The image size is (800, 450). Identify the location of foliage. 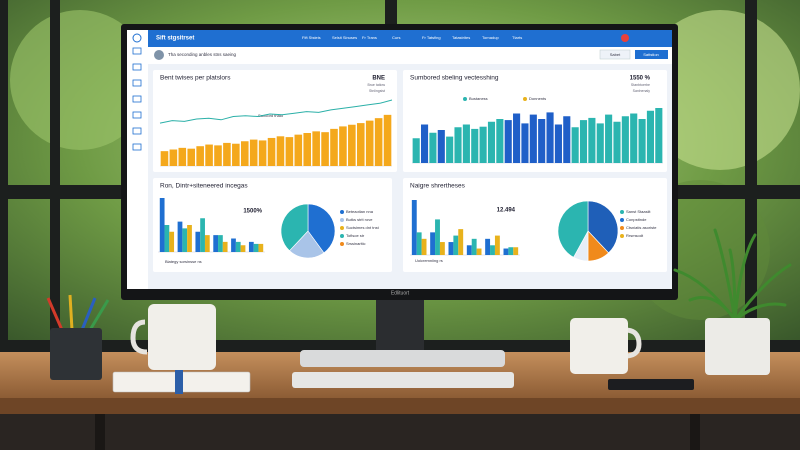
(720, 90).